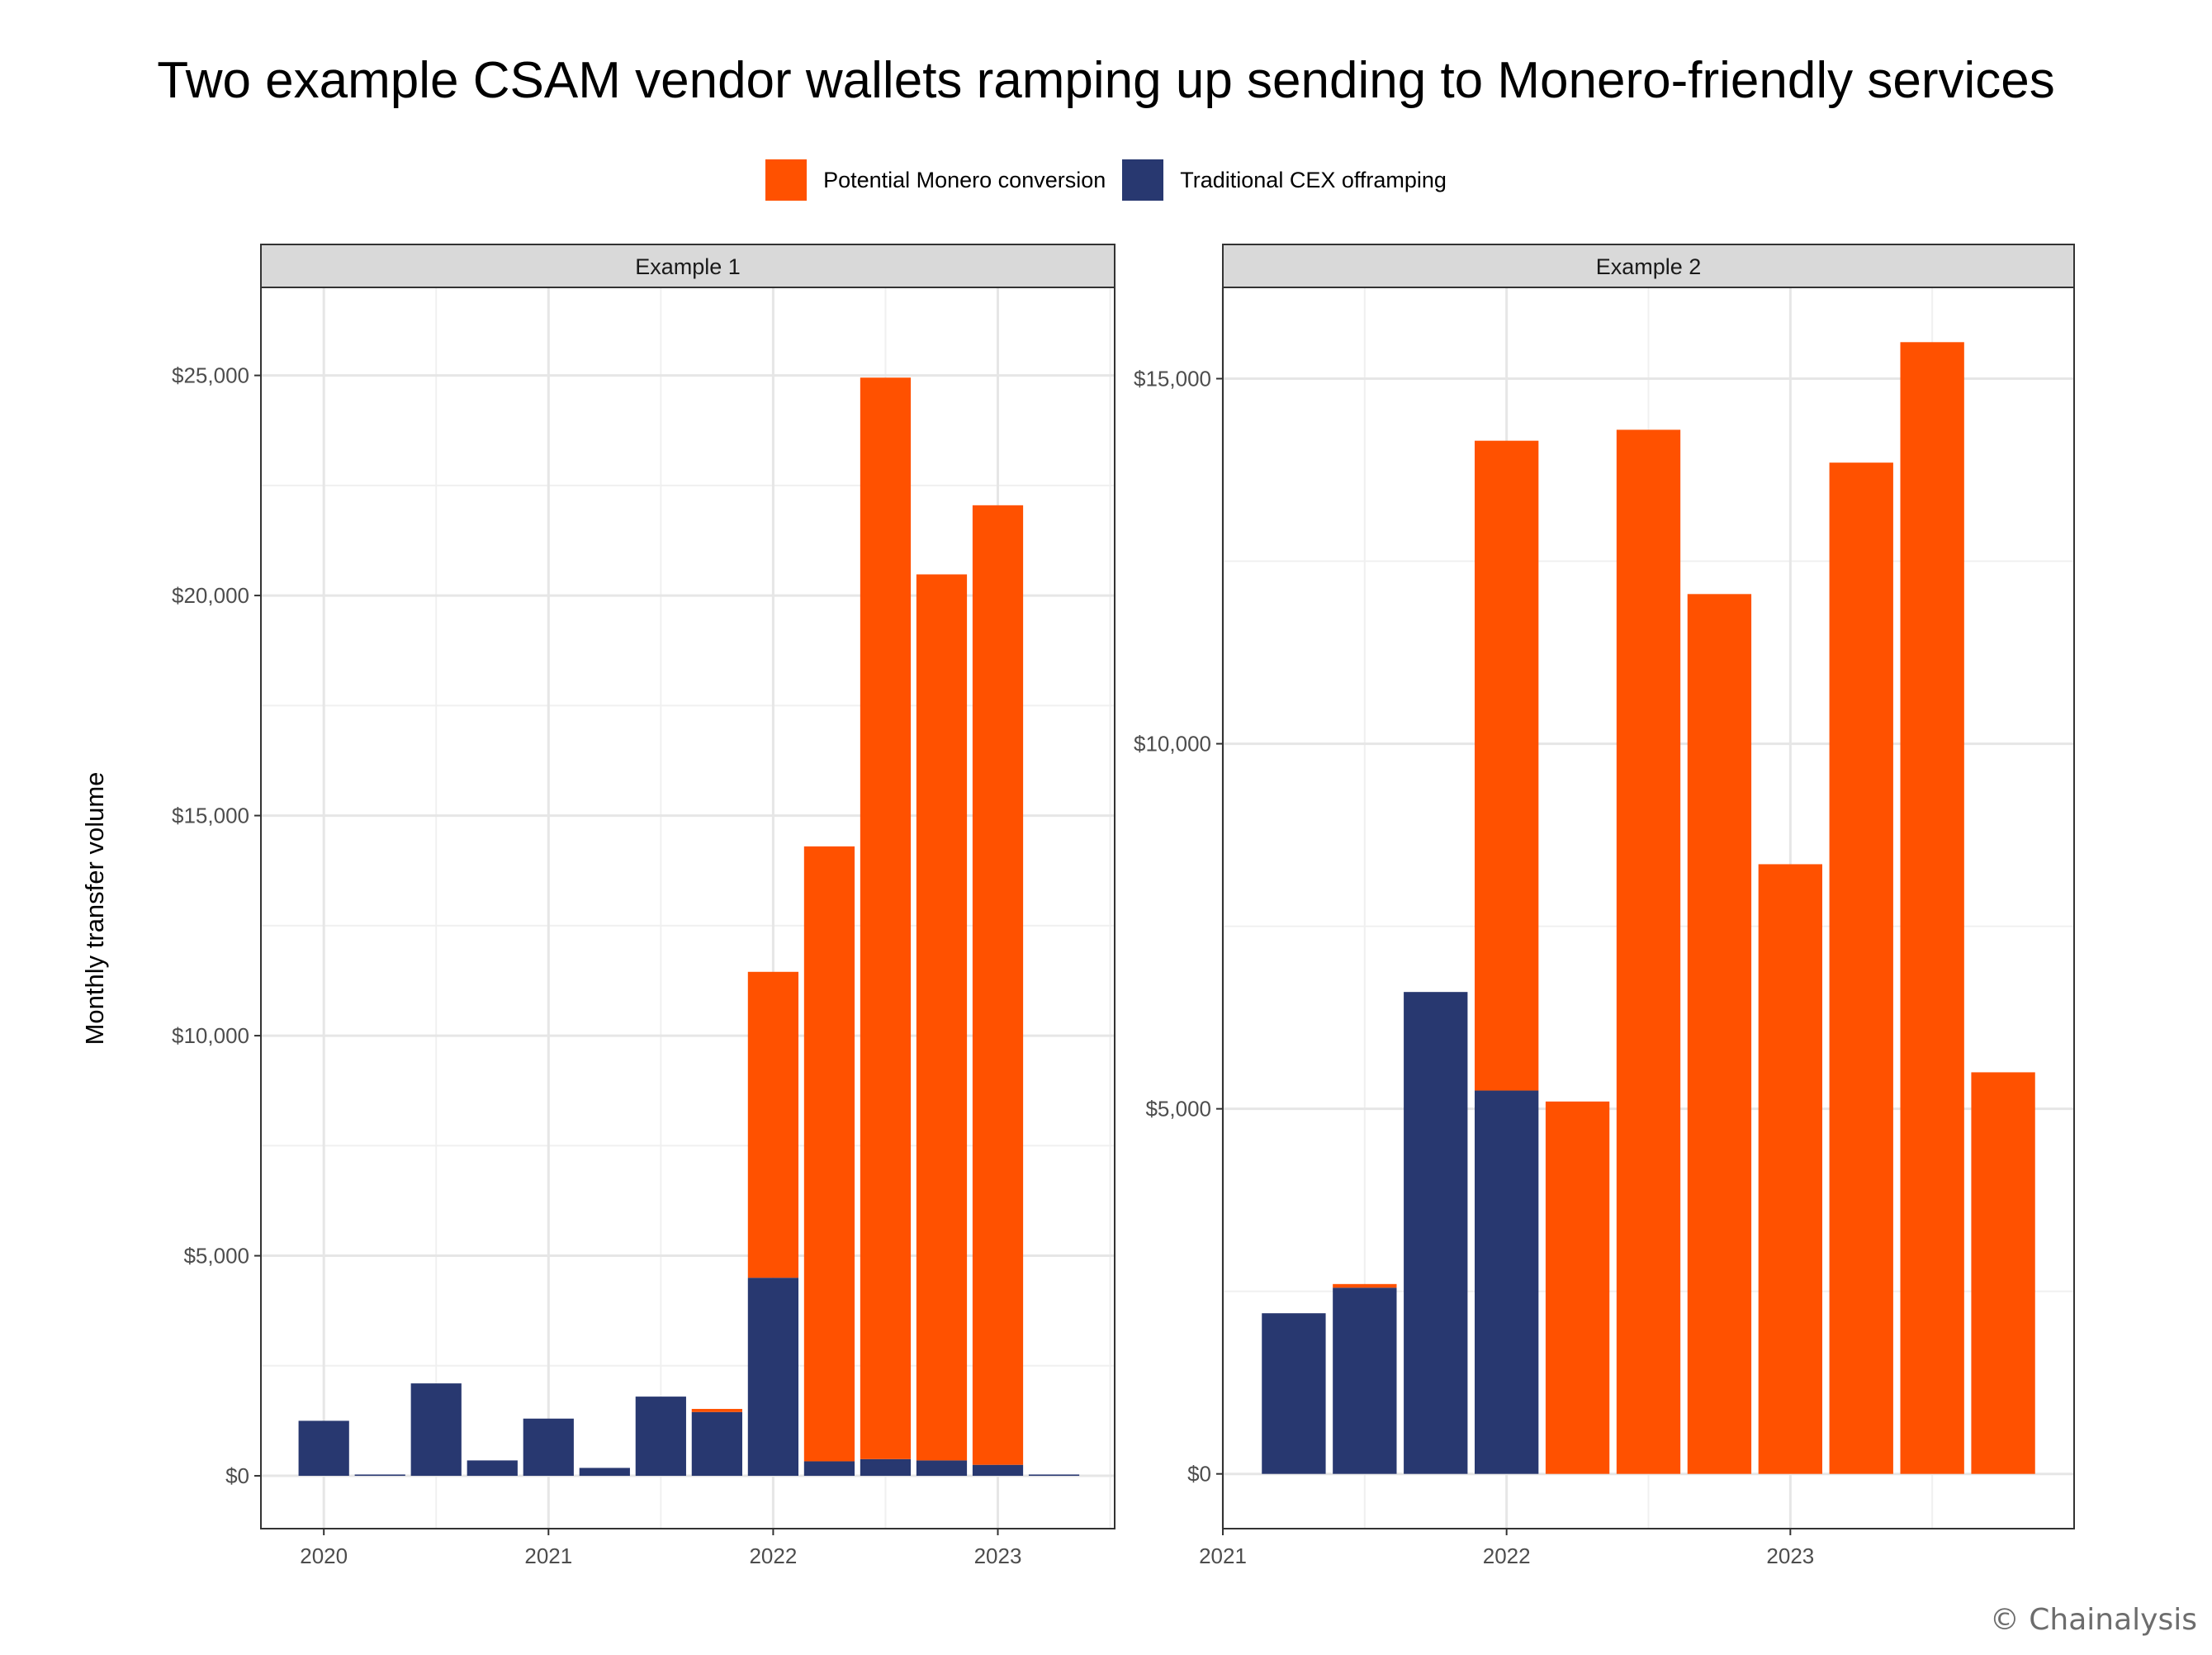  Describe the element at coordinates (1143, 180) in the screenshot. I see `legend-swatch-cex` at that location.